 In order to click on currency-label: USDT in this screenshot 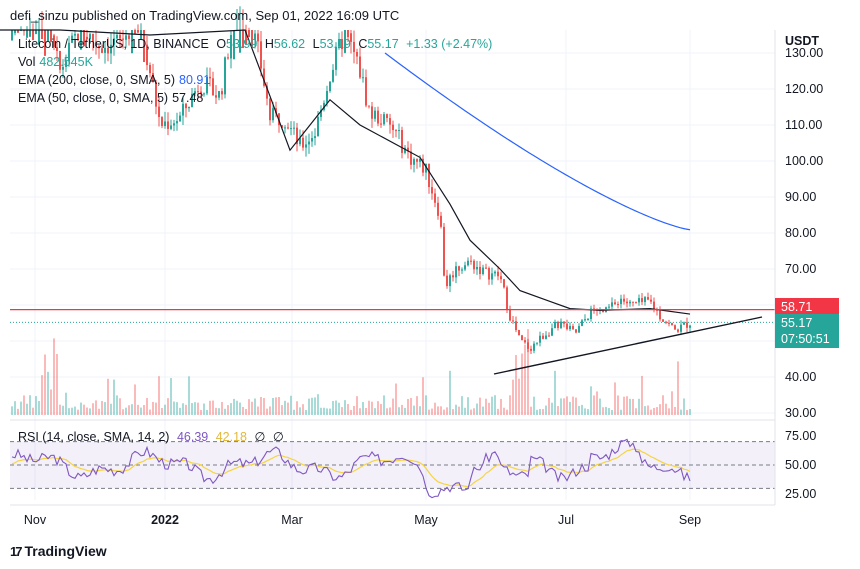, I will do `click(802, 41)`.